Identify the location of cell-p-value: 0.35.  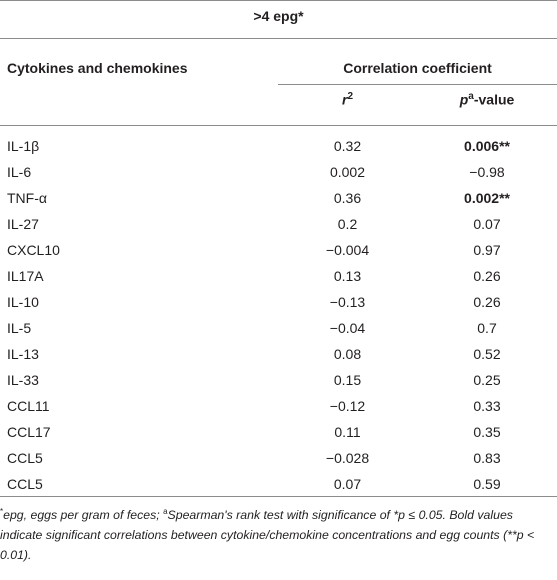
(487, 432).